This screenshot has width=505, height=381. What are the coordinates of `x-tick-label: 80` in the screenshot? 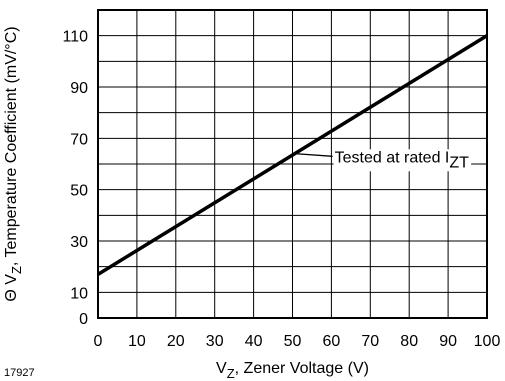 It's located at (409, 341).